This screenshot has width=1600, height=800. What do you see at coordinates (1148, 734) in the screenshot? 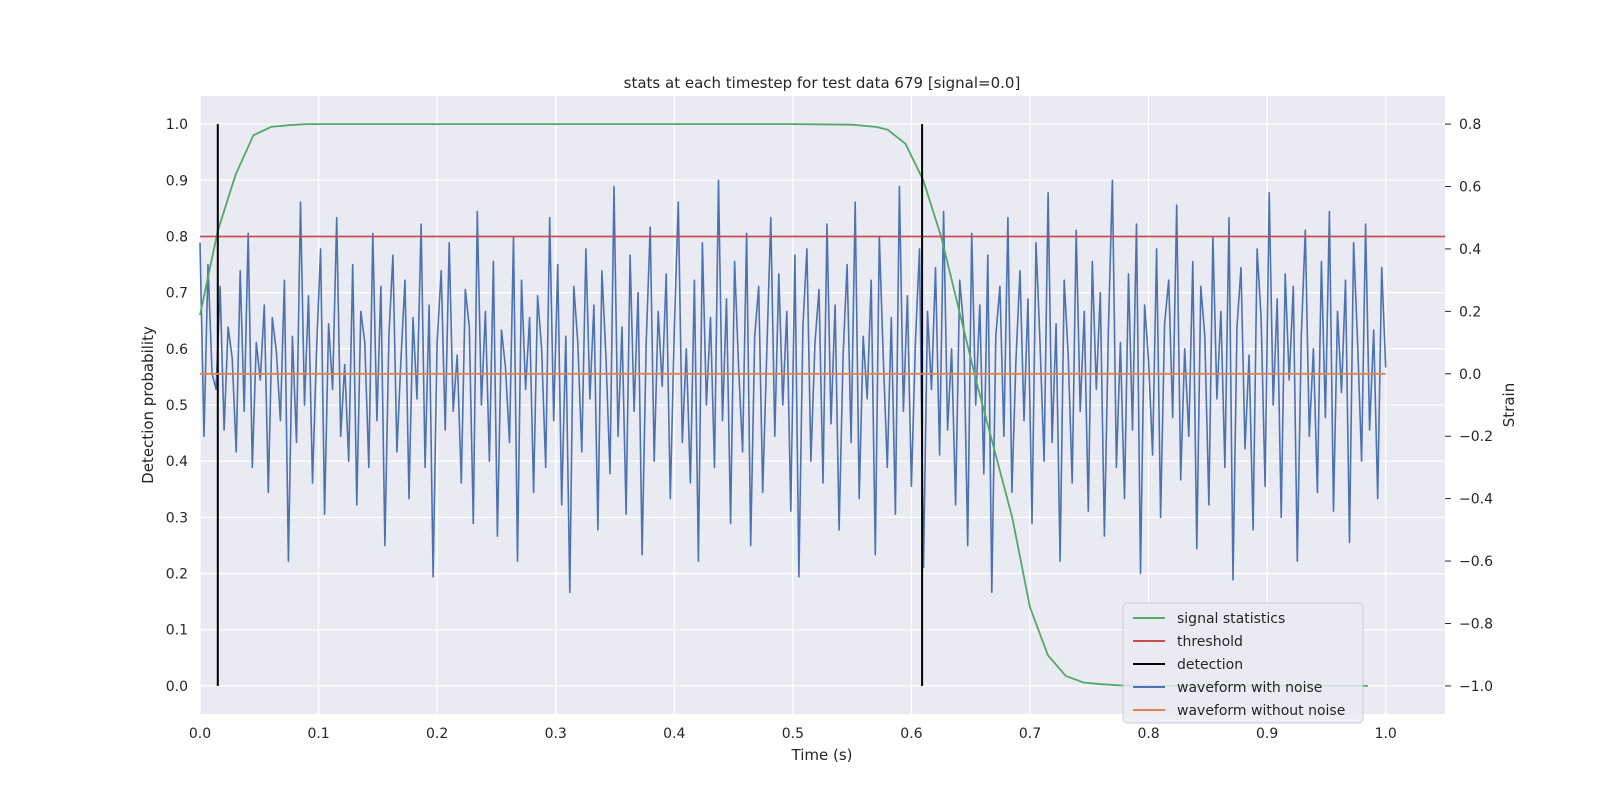
I see `x-tick-label: 0.8` at bounding box center [1148, 734].